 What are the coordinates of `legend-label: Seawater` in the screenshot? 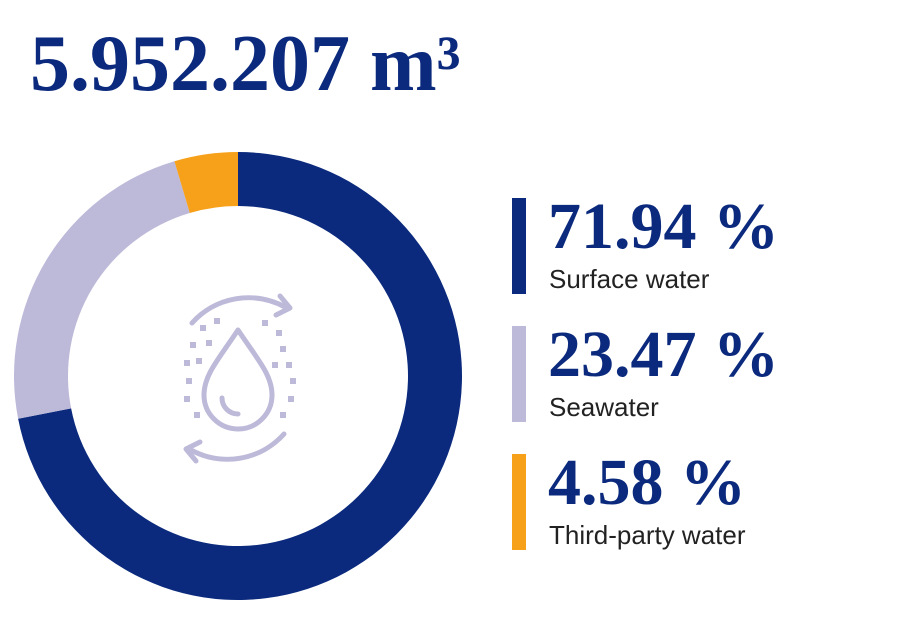 It's located at (604, 407).